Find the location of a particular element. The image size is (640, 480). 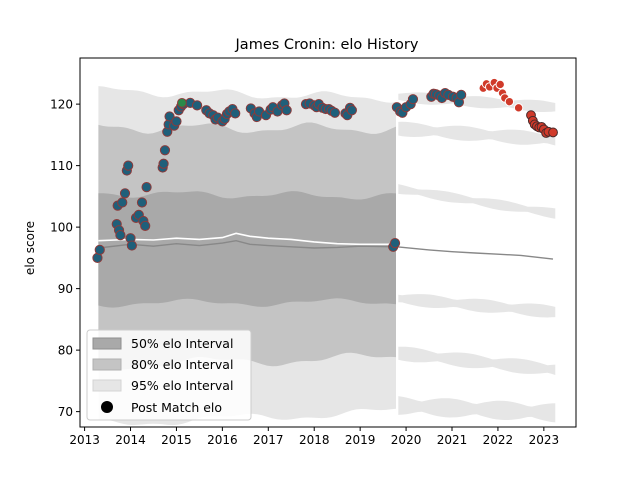

x-tick-label: 2013 is located at coordinates (84, 440).